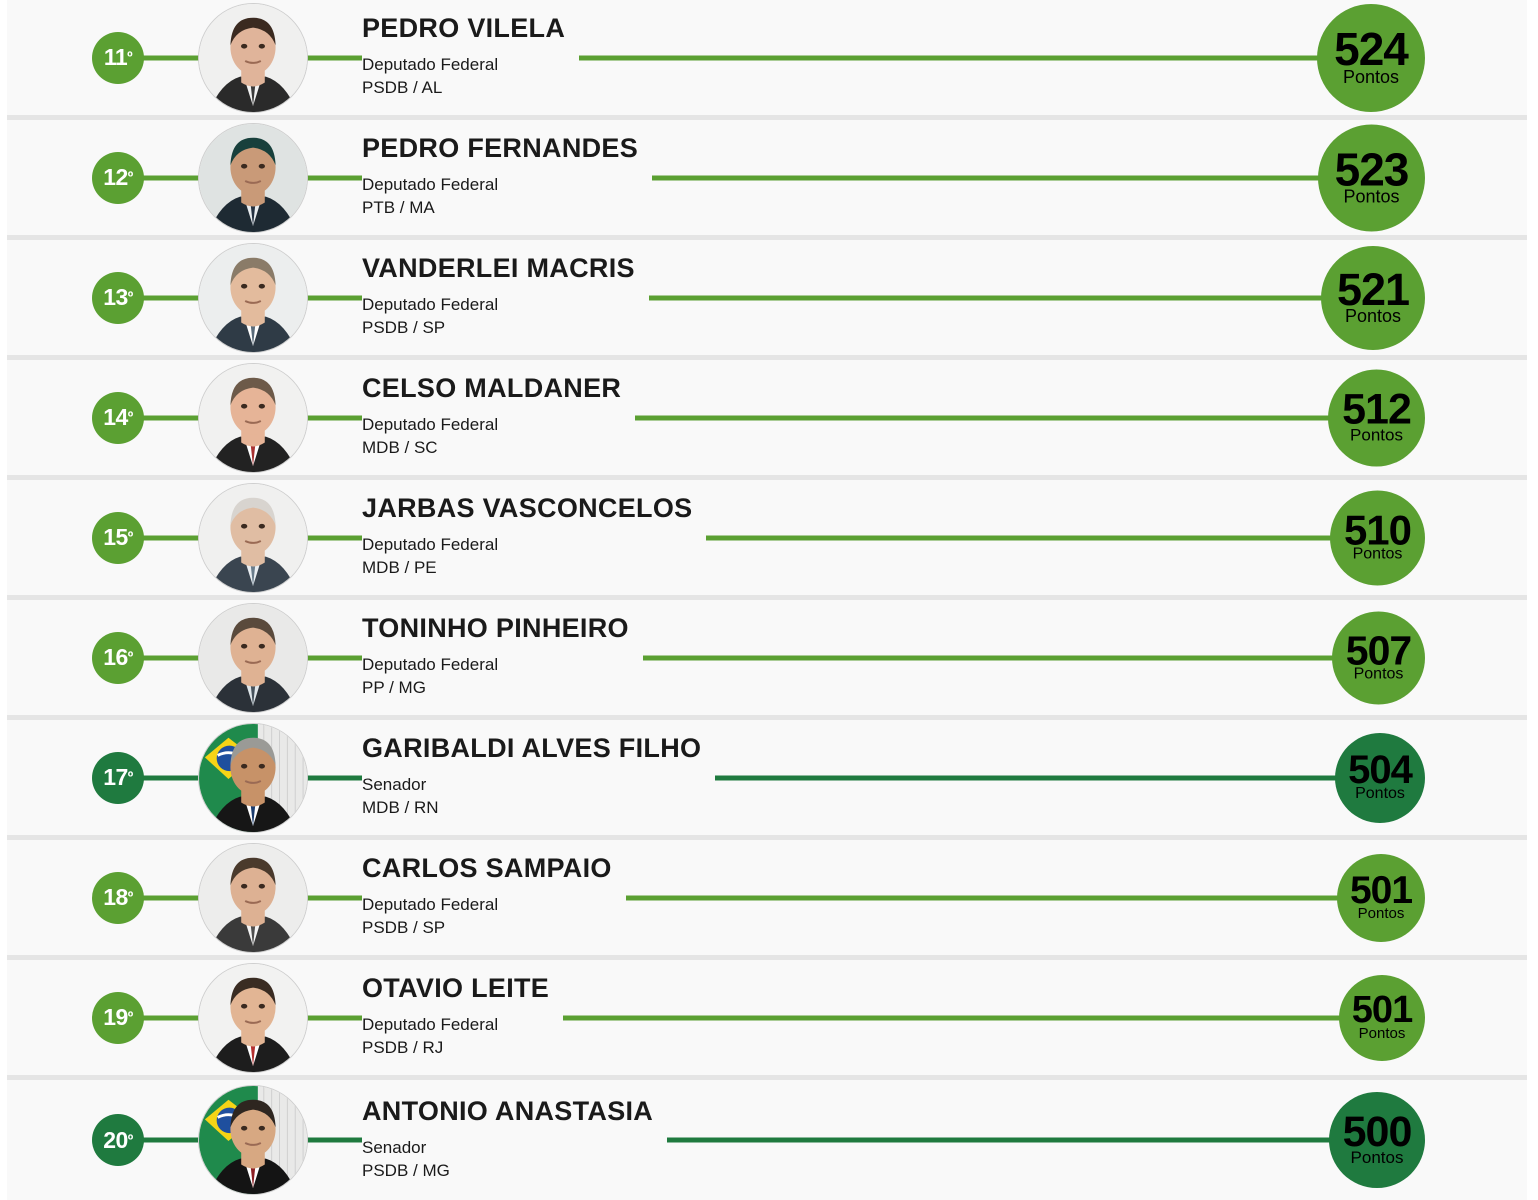 The height and width of the screenshot is (1200, 1538). I want to click on person-name: OTAVIO LEITE, so click(463, 989).